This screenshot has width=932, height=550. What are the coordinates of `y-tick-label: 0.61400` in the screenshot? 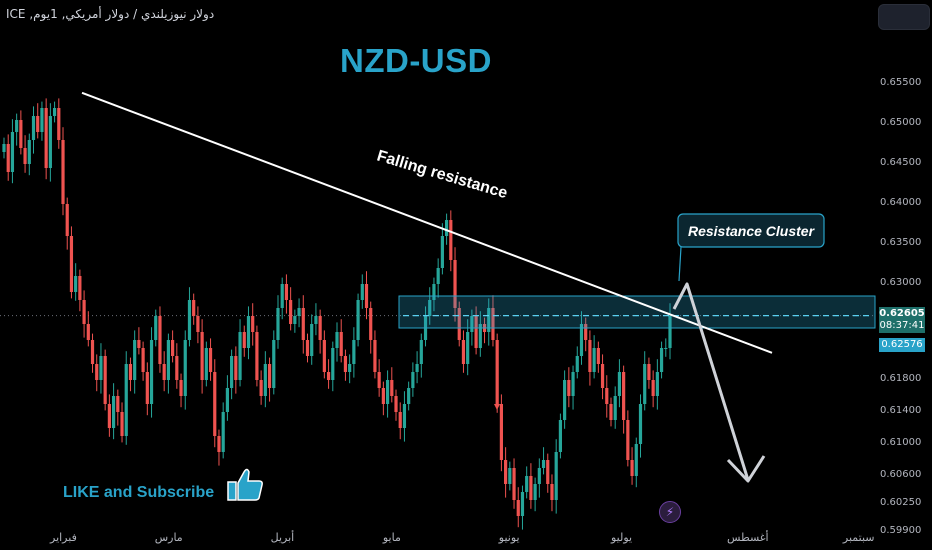 It's located at (901, 410).